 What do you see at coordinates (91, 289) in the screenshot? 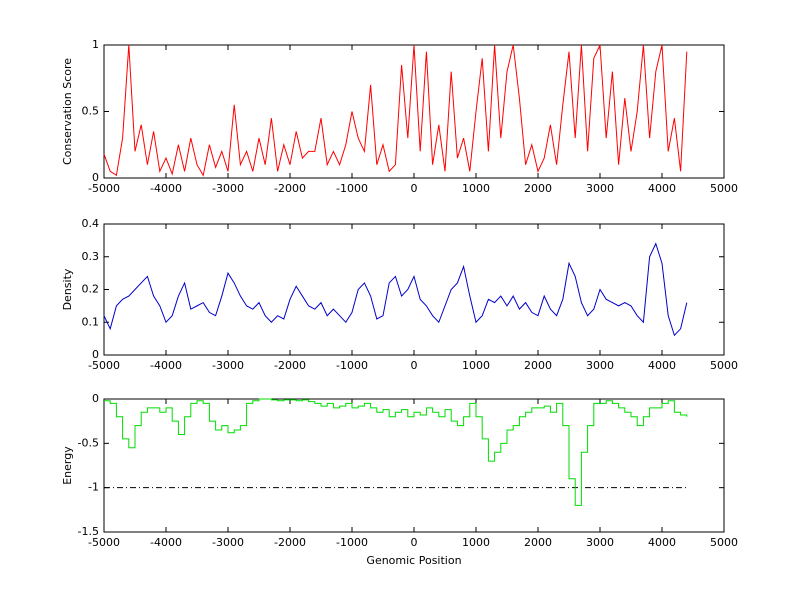
I see `y-tick-label: 0.2` at bounding box center [91, 289].